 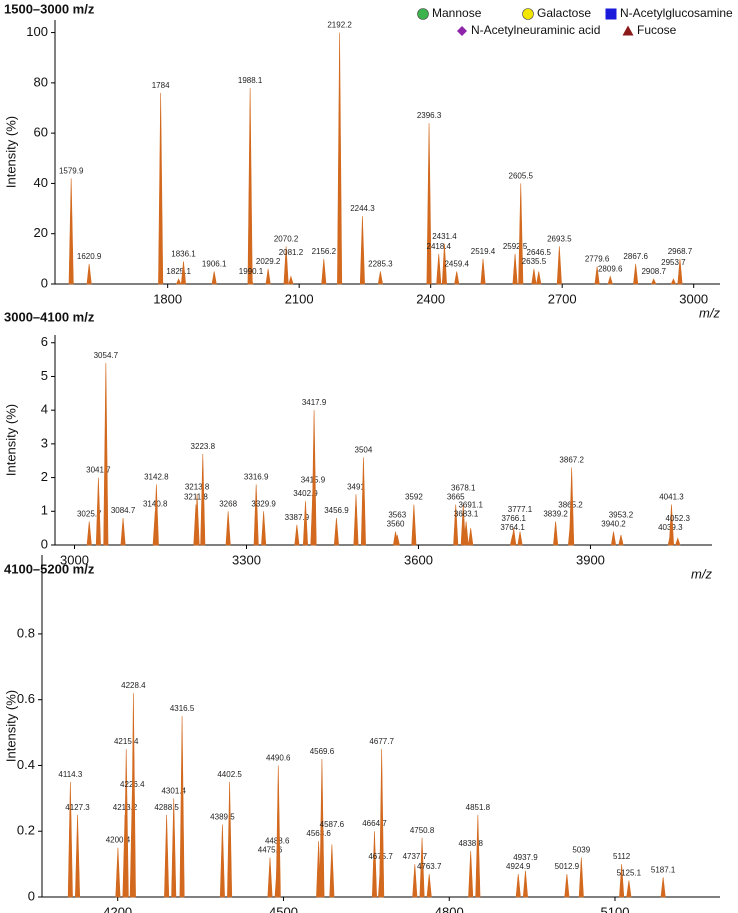 What do you see at coordinates (590, 559) in the screenshot?
I see `x-tick-label: 3900` at bounding box center [590, 559].